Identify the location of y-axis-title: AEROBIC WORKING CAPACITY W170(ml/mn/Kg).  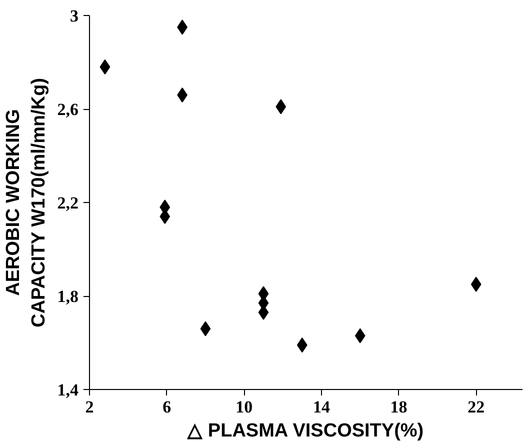
(26, 203).